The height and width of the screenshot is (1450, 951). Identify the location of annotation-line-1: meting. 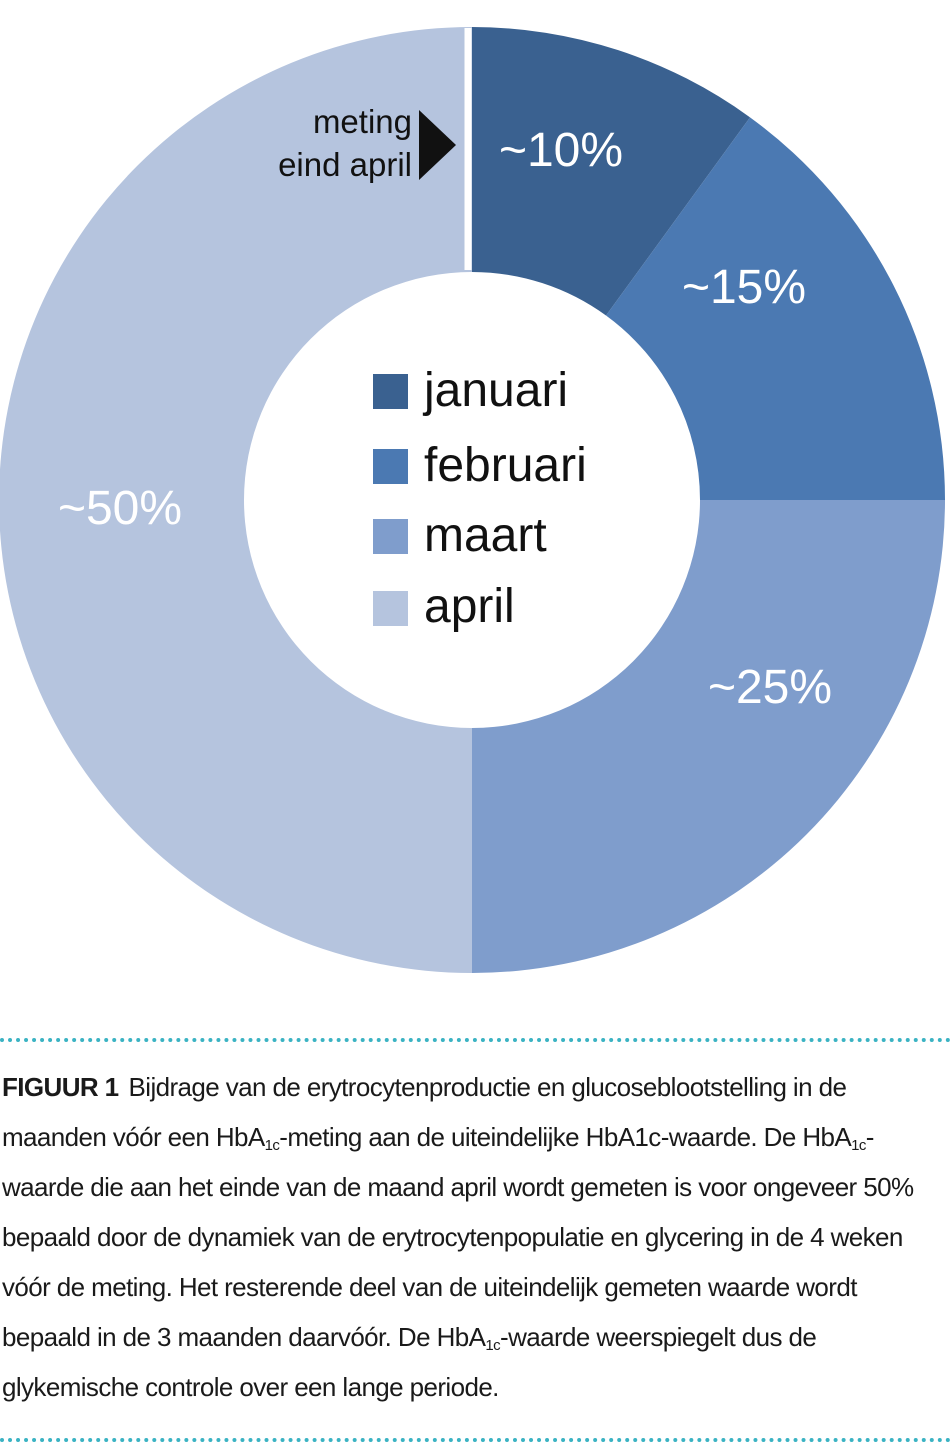
(362, 121).